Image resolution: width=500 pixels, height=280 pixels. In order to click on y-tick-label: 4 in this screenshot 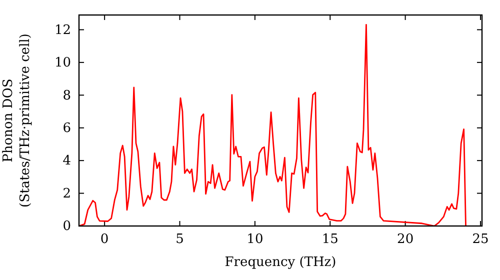, I will do `click(66, 161)`.